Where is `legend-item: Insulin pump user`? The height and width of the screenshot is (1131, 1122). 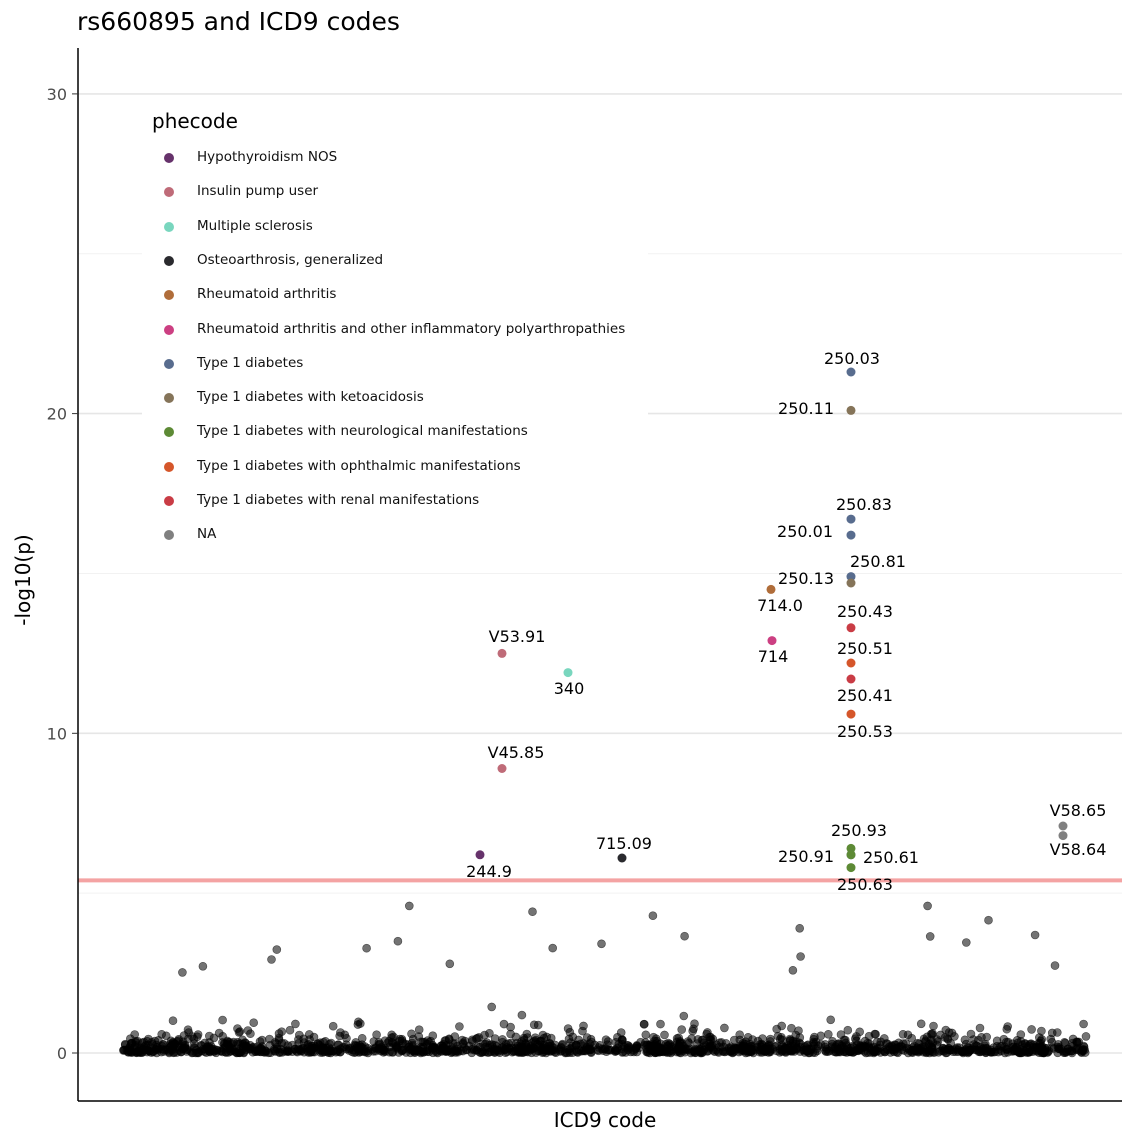
legend-item: Insulin pump user is located at coordinates (395, 192).